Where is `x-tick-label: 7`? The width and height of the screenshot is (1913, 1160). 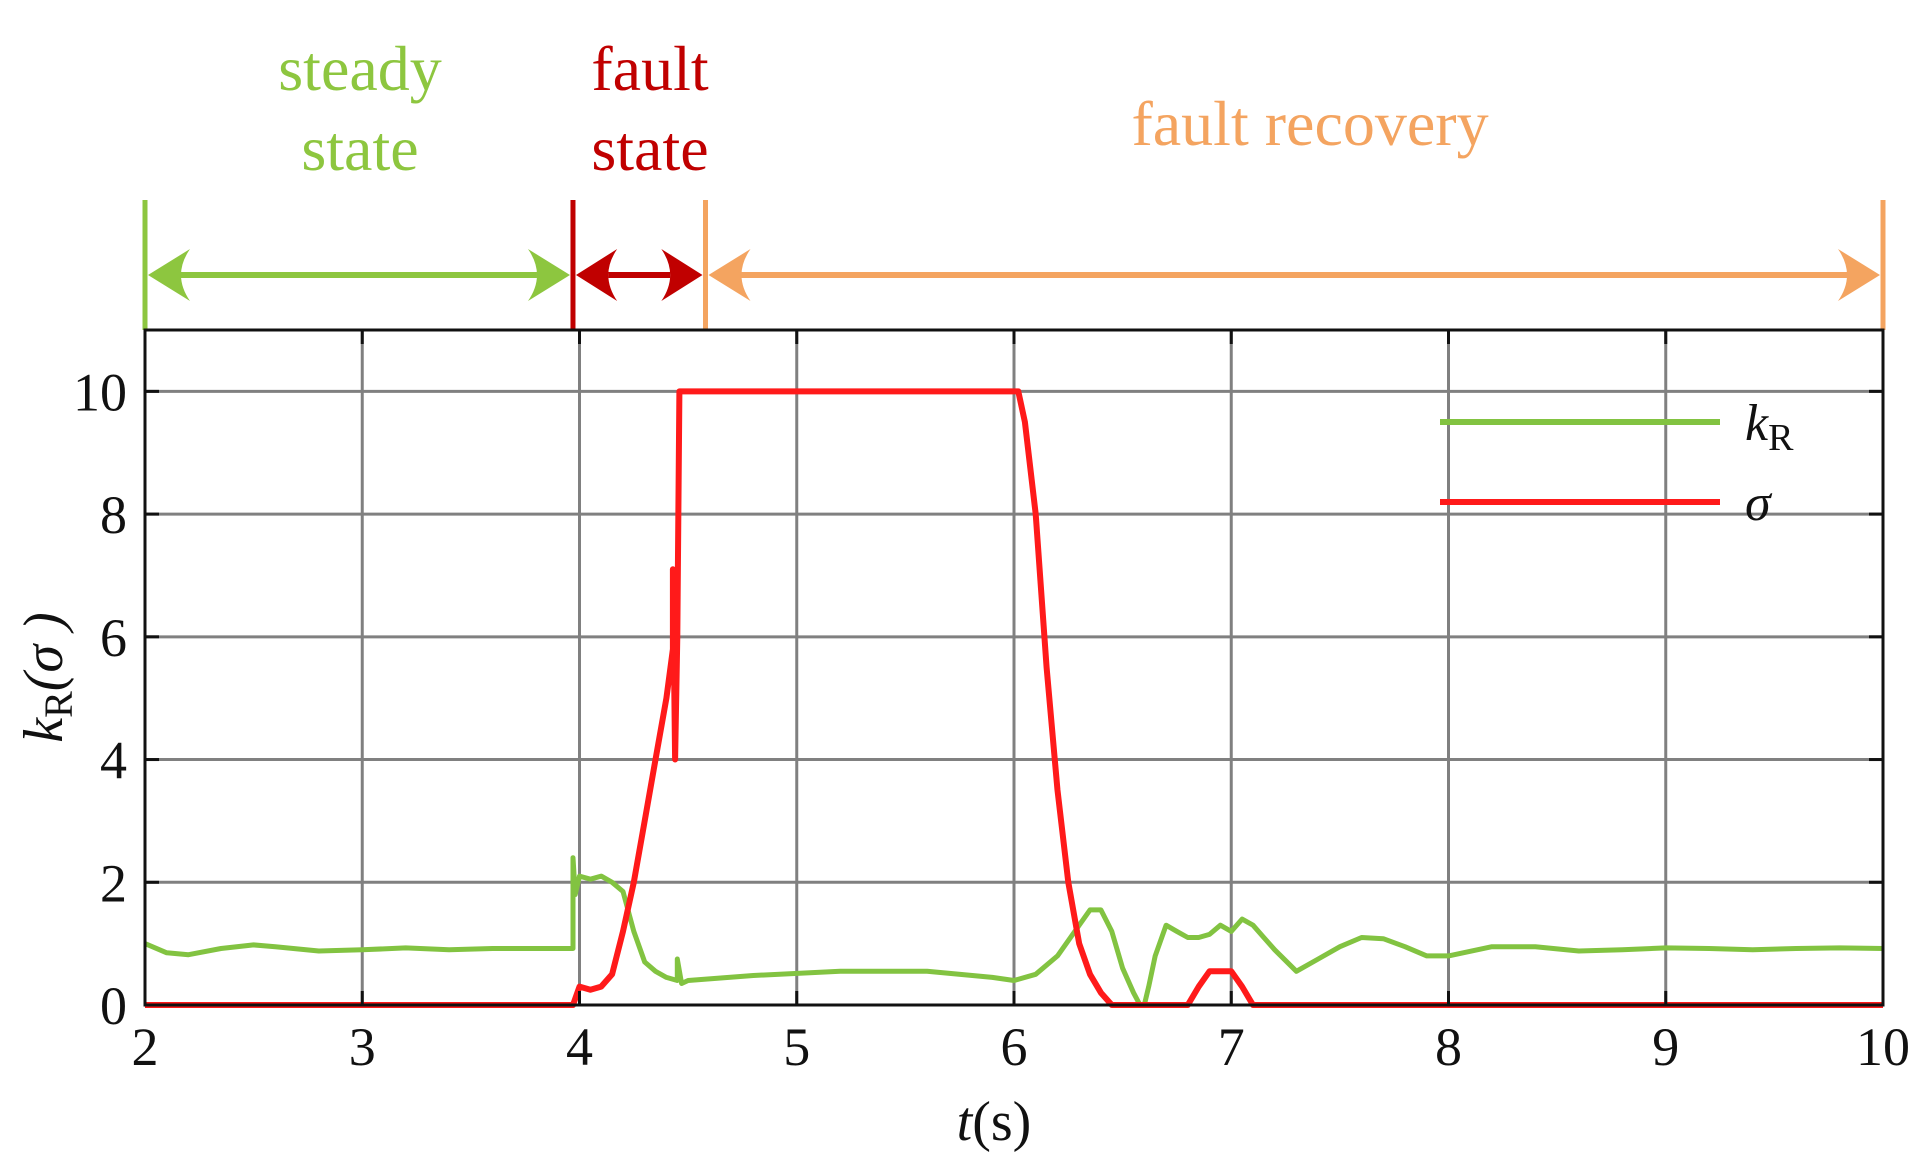
x-tick-label: 7 is located at coordinates (1231, 1047).